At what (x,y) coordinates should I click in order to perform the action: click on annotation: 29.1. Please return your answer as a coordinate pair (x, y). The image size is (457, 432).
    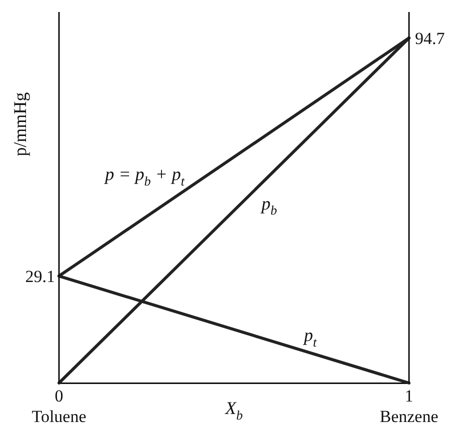
    Looking at the image, I should click on (40, 276).